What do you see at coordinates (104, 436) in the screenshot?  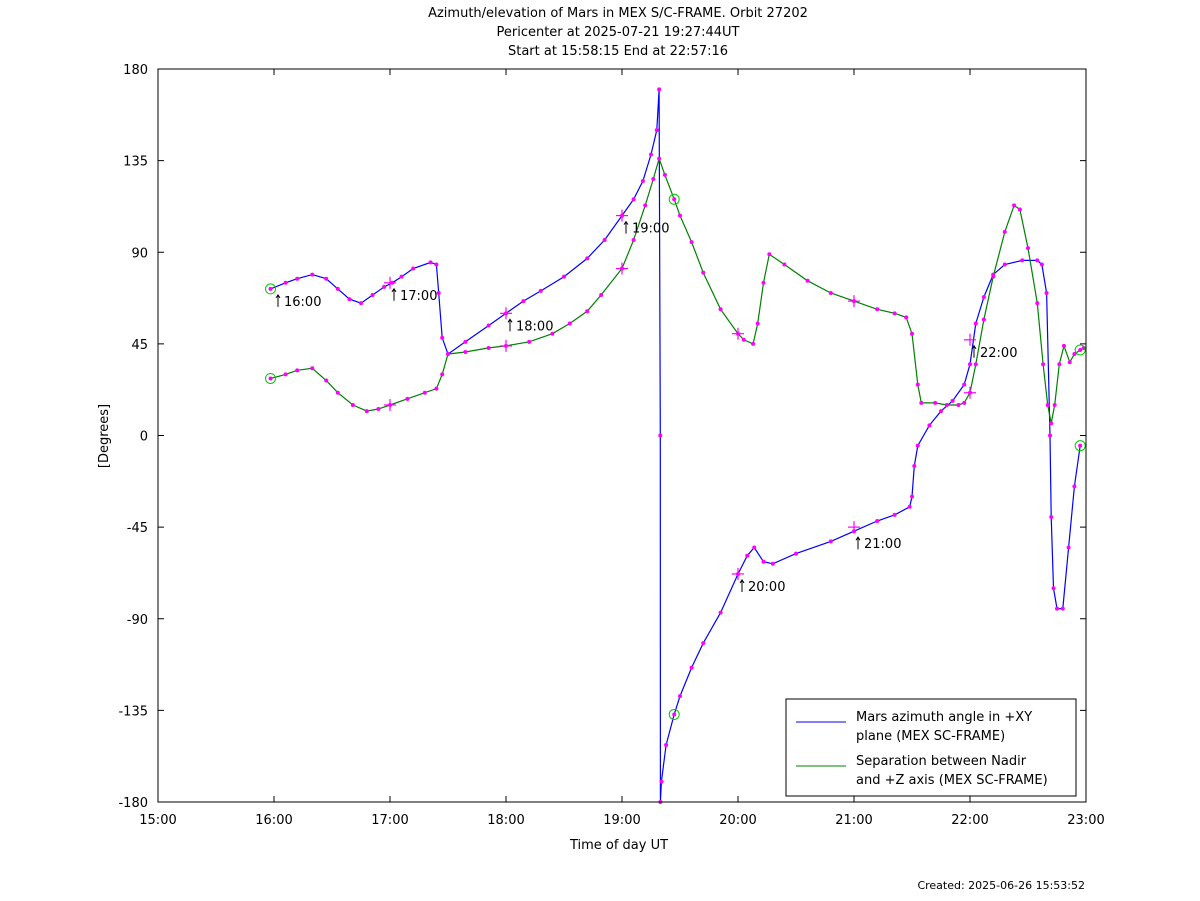 I see `y-axis-label: [Degrees]` at bounding box center [104, 436].